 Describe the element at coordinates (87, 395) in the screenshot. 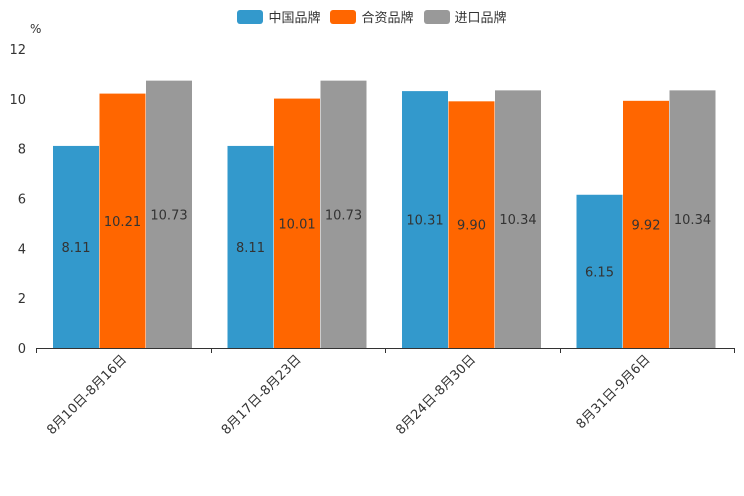

I see `x-tick-label: 8月10日-8月16日` at that location.